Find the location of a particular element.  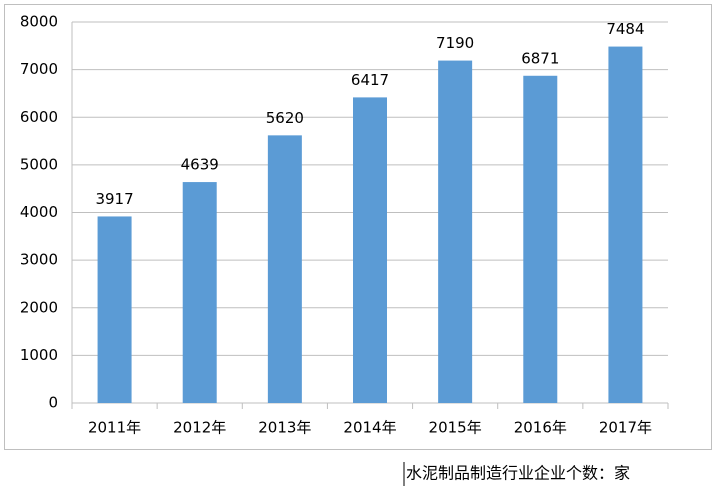

y-tick-label: 5000 is located at coordinates (39, 164).